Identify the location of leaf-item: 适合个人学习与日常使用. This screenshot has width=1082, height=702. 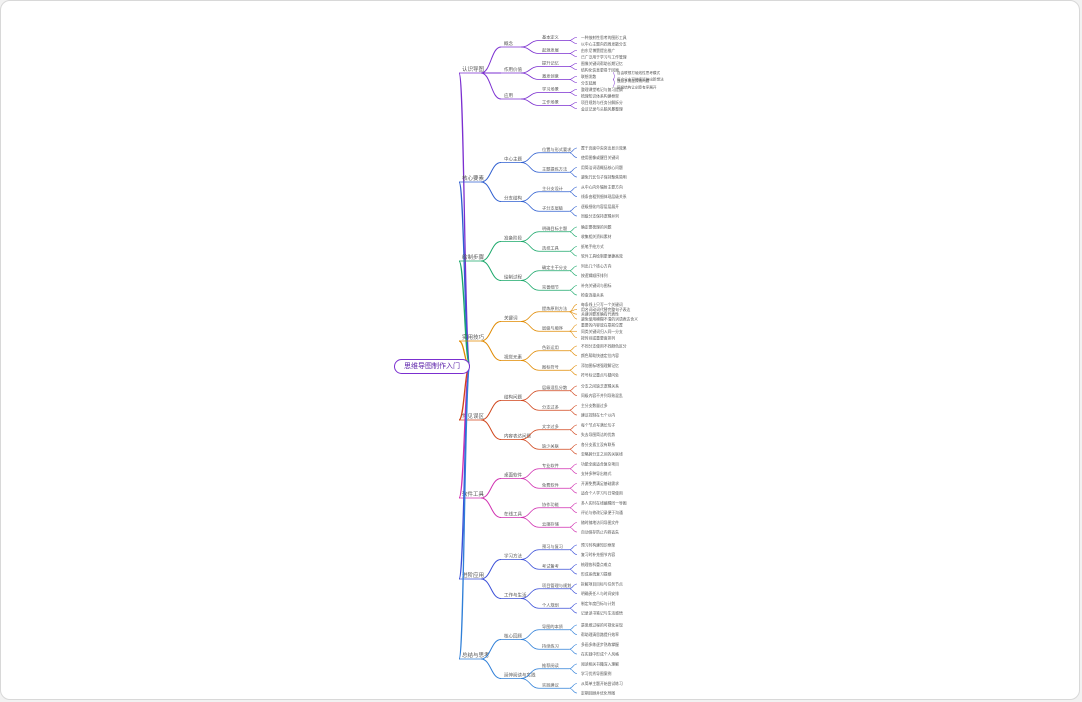
(602, 493).